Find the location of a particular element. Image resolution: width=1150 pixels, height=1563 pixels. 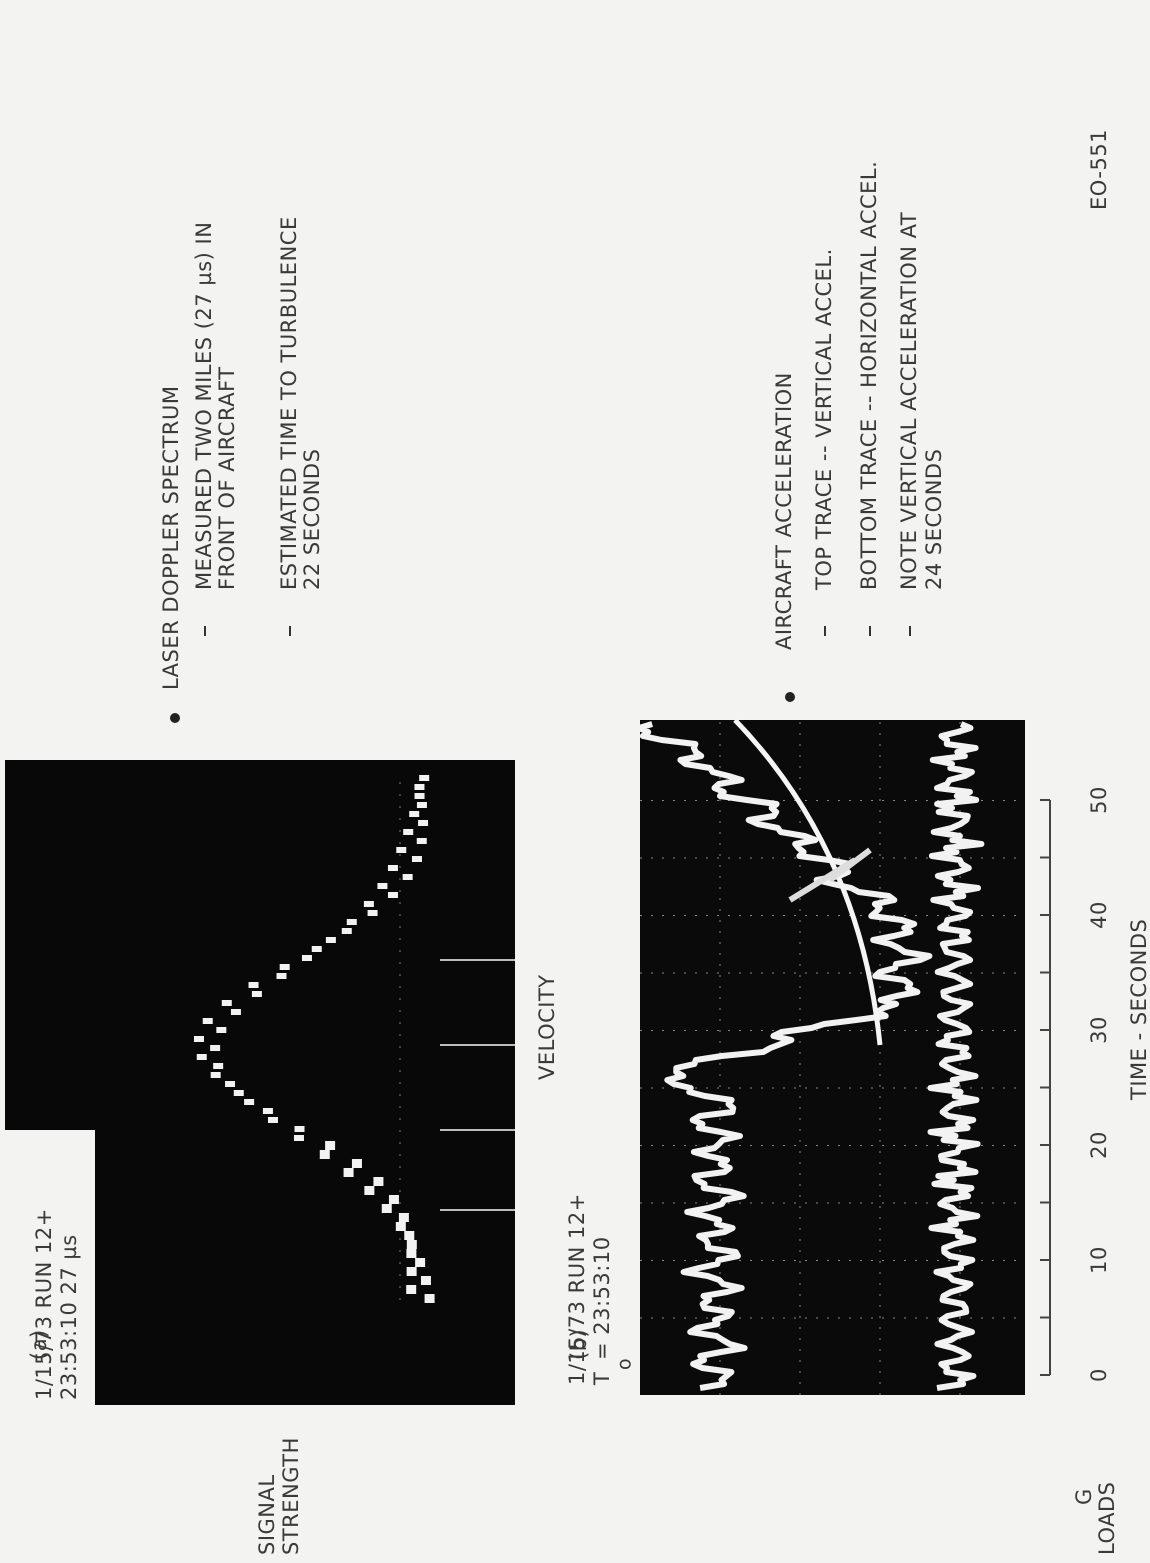

note-text: MEASURED TWO MILES (27 µs) IN is located at coordinates (204, 406).